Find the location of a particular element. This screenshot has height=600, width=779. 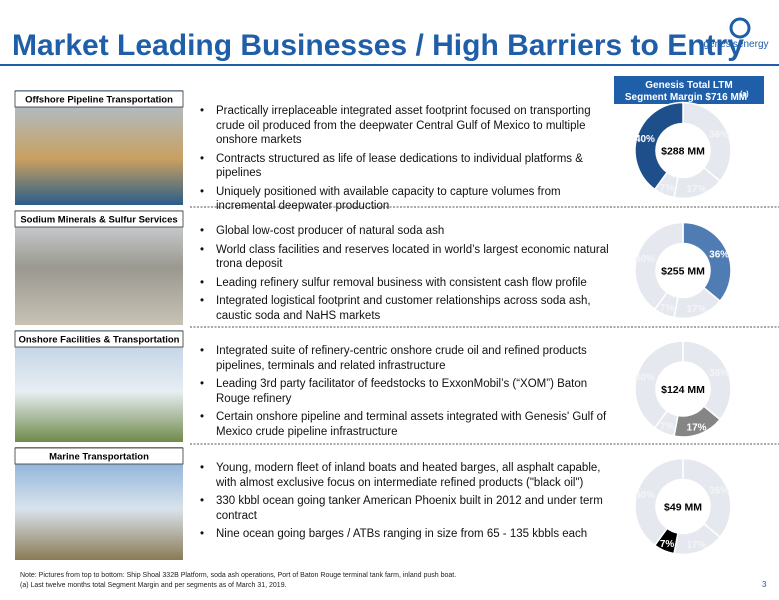

donut-header-box is located at coordinates (689, 90).